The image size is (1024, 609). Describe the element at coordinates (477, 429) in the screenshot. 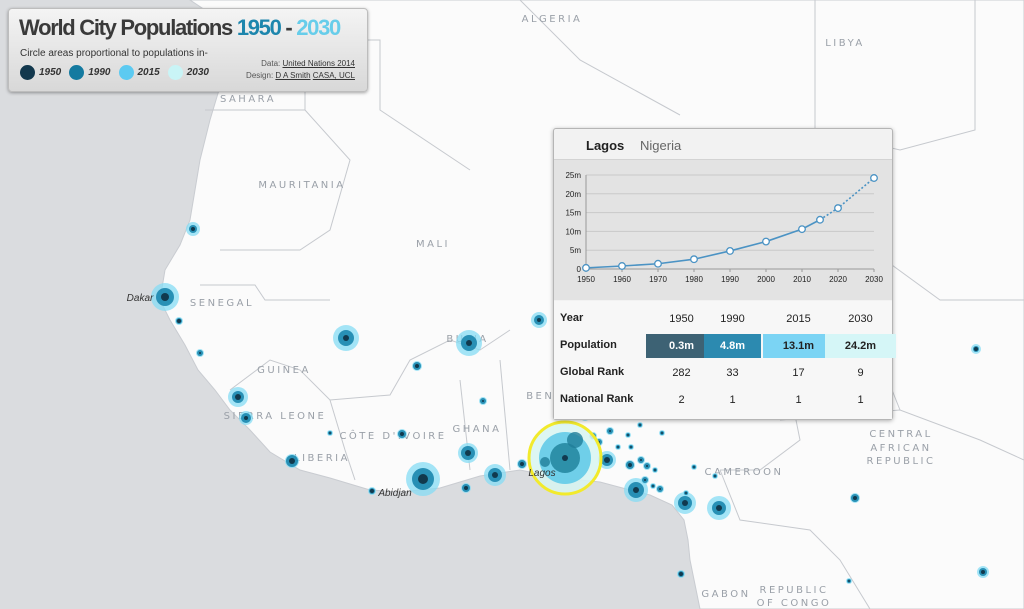

I see `country-label: GHANA` at that location.